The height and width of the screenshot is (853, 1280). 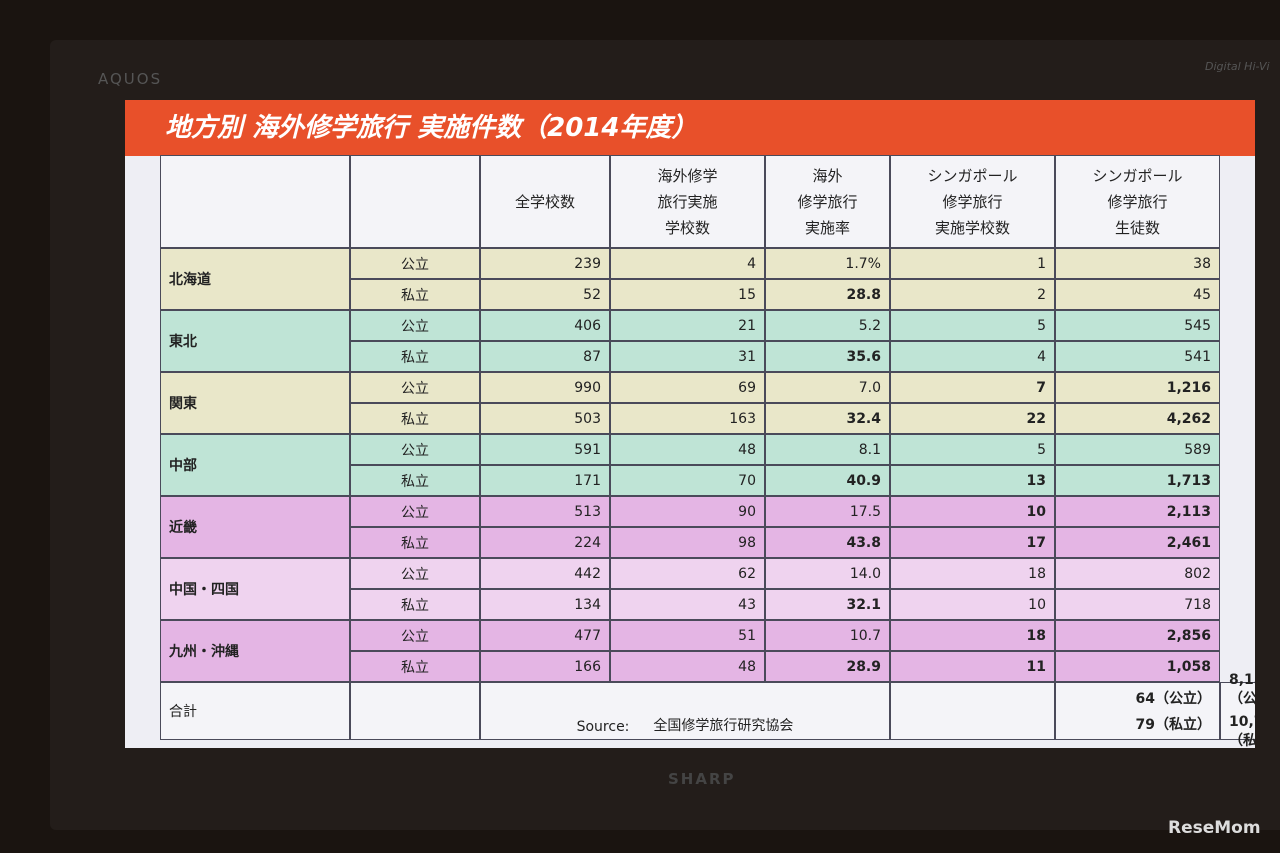 What do you see at coordinates (687, 604) in the screenshot?
I see `value-cell: 43` at bounding box center [687, 604].